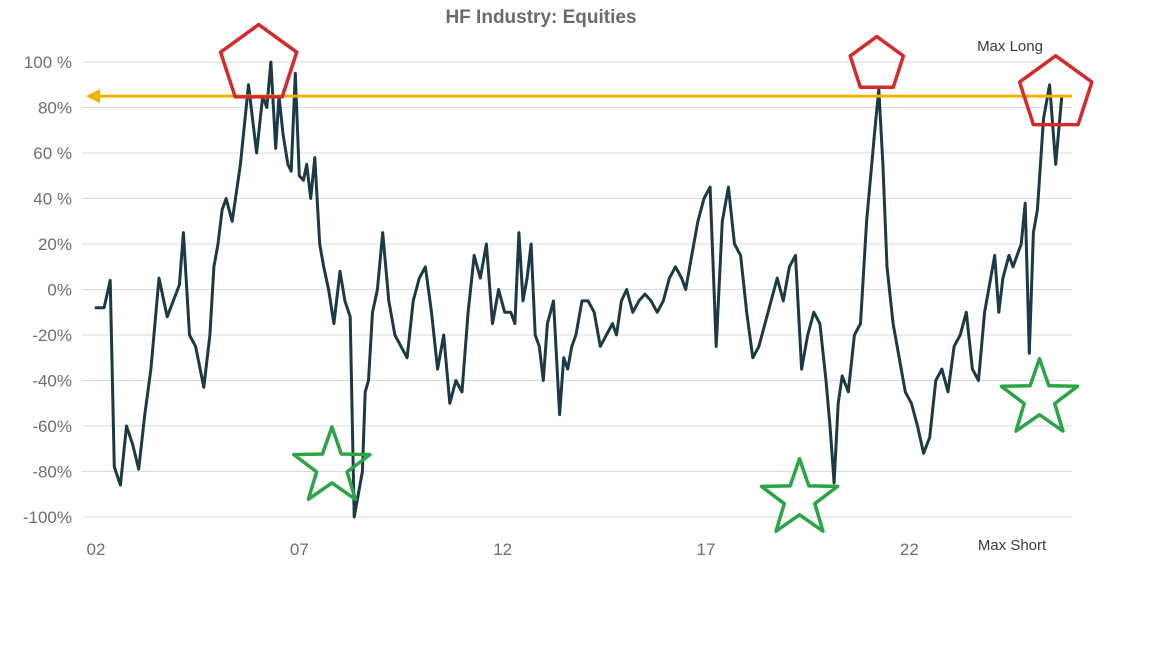  Describe the element at coordinates (52, 199) in the screenshot. I see `y-tick-label: 40 %` at that location.